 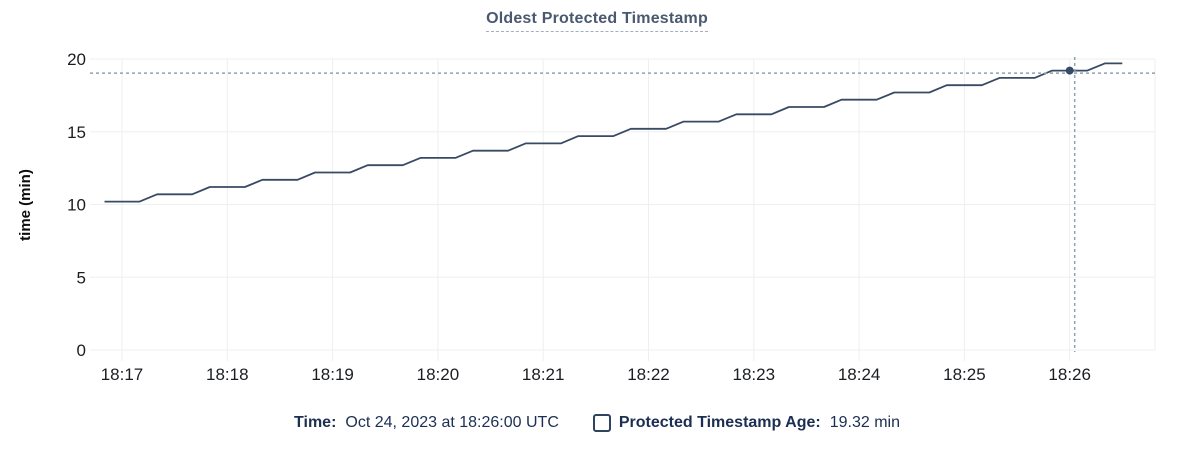 What do you see at coordinates (76, 205) in the screenshot?
I see `y-tick-label: 10` at bounding box center [76, 205].